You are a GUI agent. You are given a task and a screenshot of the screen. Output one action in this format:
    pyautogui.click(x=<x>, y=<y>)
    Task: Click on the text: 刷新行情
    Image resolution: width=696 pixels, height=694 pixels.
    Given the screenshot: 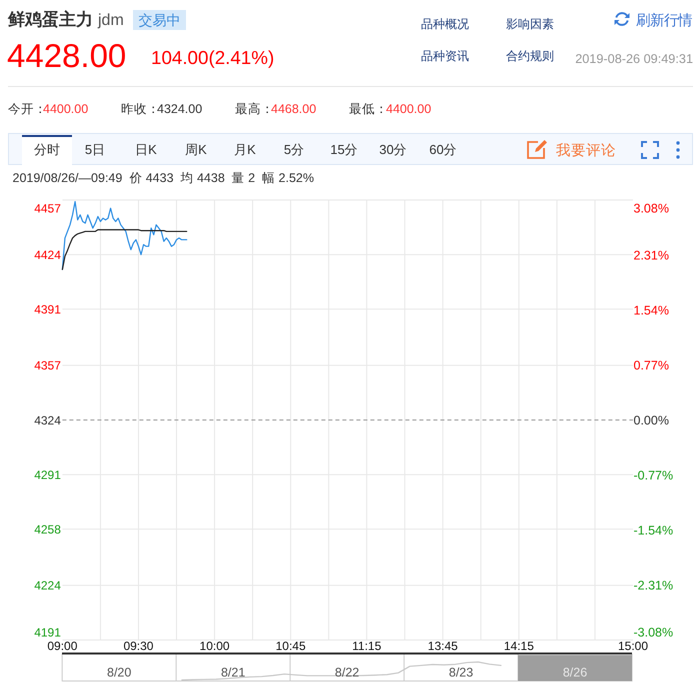 What is the action you would take?
    pyautogui.click(x=664, y=21)
    